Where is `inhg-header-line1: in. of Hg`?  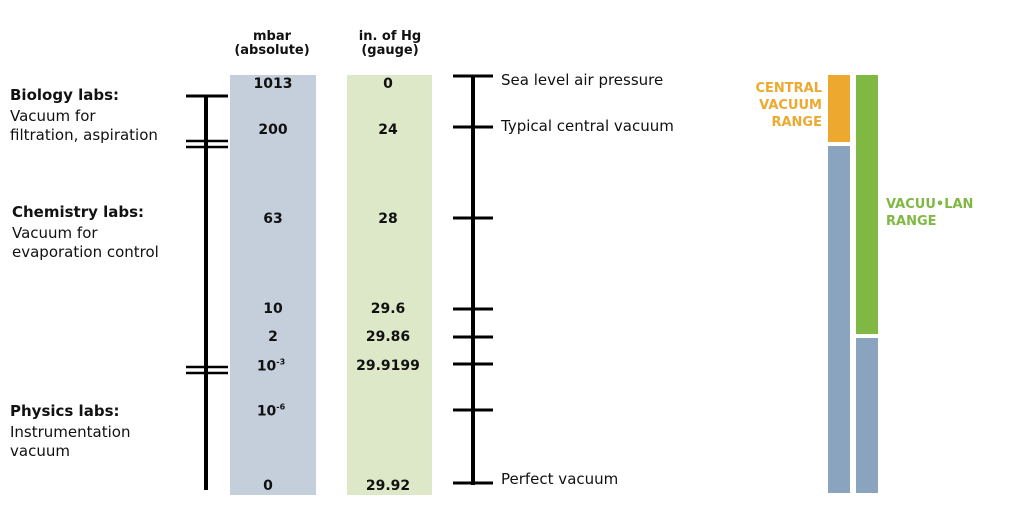
inhg-header-line1: in. of Hg is located at coordinates (390, 36).